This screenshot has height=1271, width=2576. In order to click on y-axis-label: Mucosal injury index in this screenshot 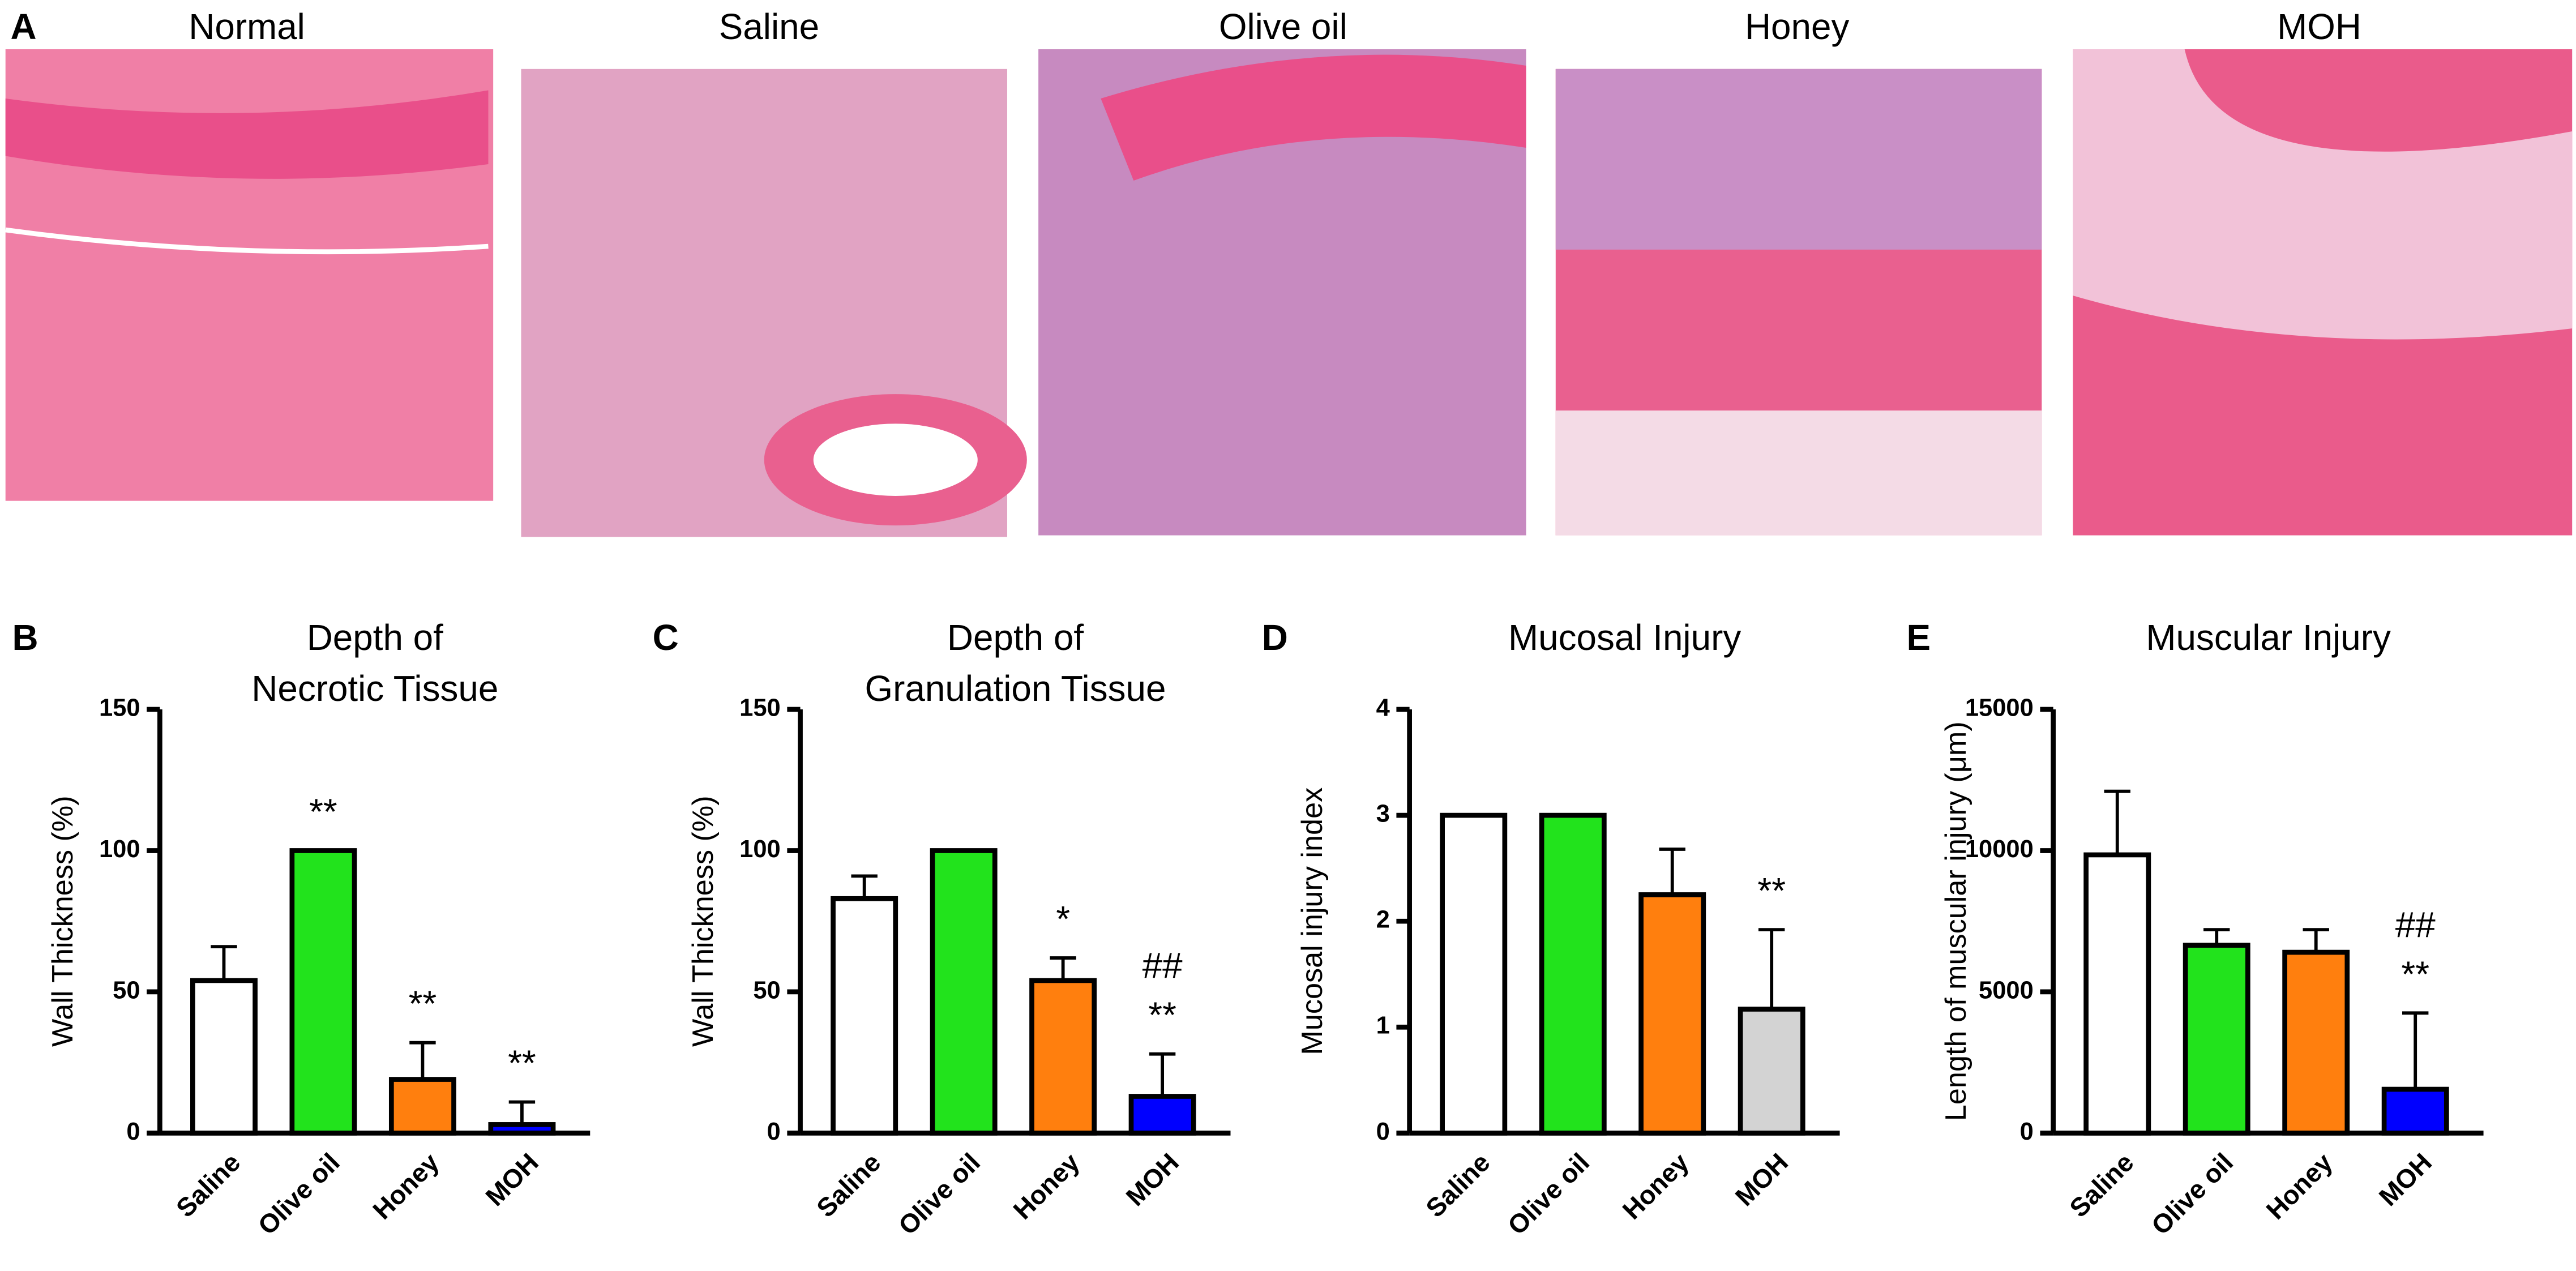, I will do `click(1312, 921)`.